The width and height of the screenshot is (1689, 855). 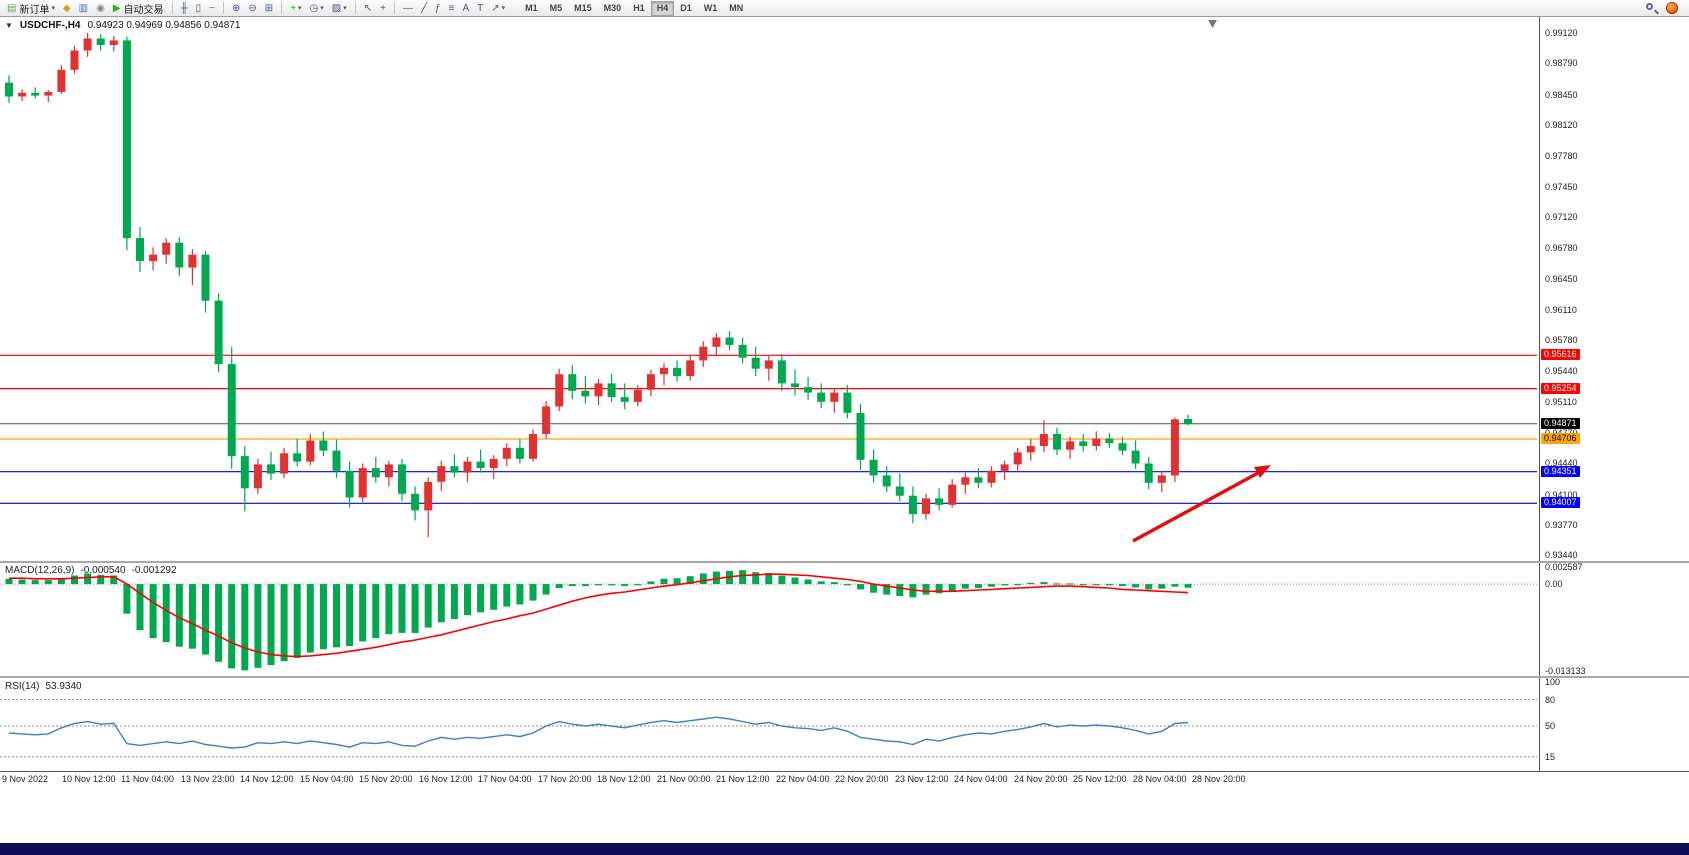 What do you see at coordinates (236, 8) in the screenshot?
I see `zoom-in-button: ⊕` at bounding box center [236, 8].